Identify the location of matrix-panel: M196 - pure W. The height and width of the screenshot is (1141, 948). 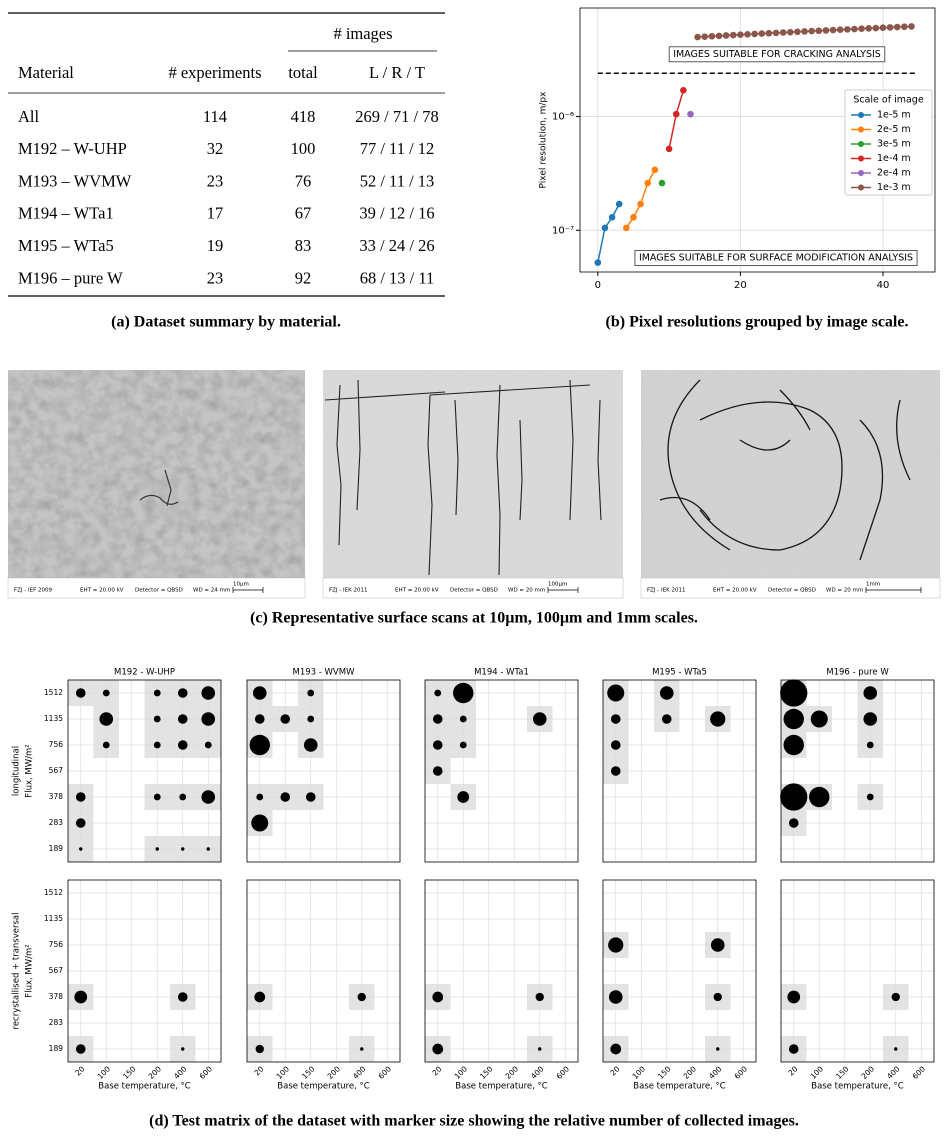
(857, 765).